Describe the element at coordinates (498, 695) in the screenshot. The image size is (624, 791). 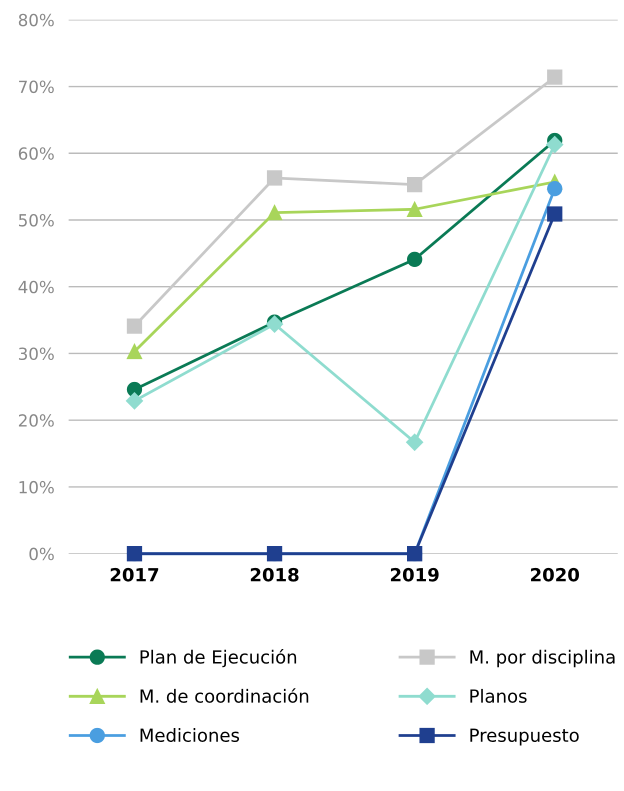
I see `legend-label: Planos` at that location.